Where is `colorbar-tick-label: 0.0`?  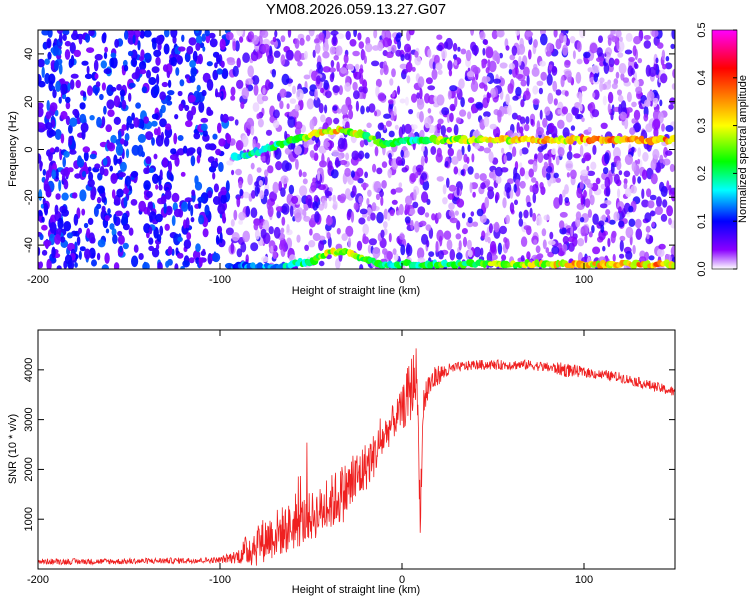
colorbar-tick-label: 0.0 is located at coordinates (702, 268).